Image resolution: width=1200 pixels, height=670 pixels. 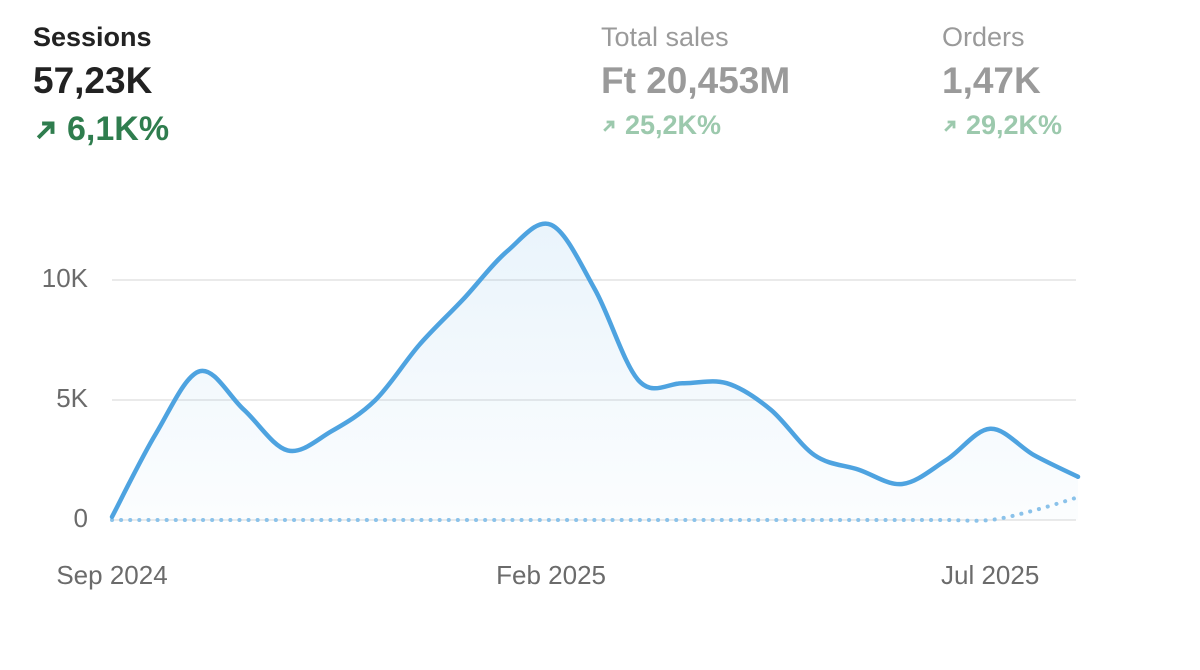 I want to click on metric-orders: Orders 1,47K 29,2K%, so click(x=1002, y=81).